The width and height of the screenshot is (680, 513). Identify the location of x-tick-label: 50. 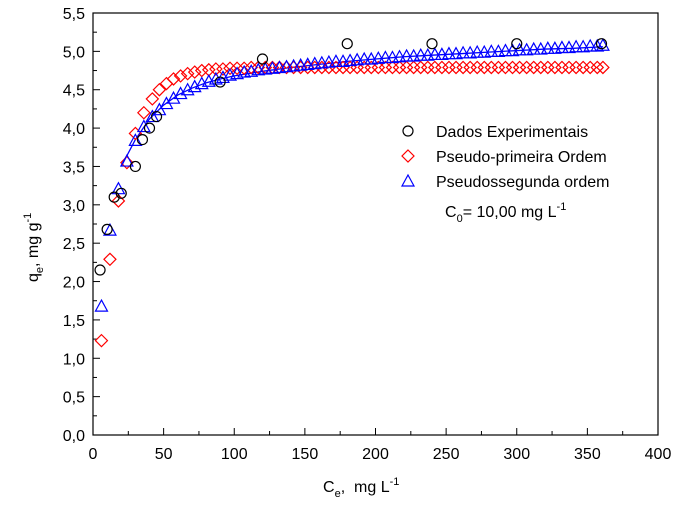
(164, 454).